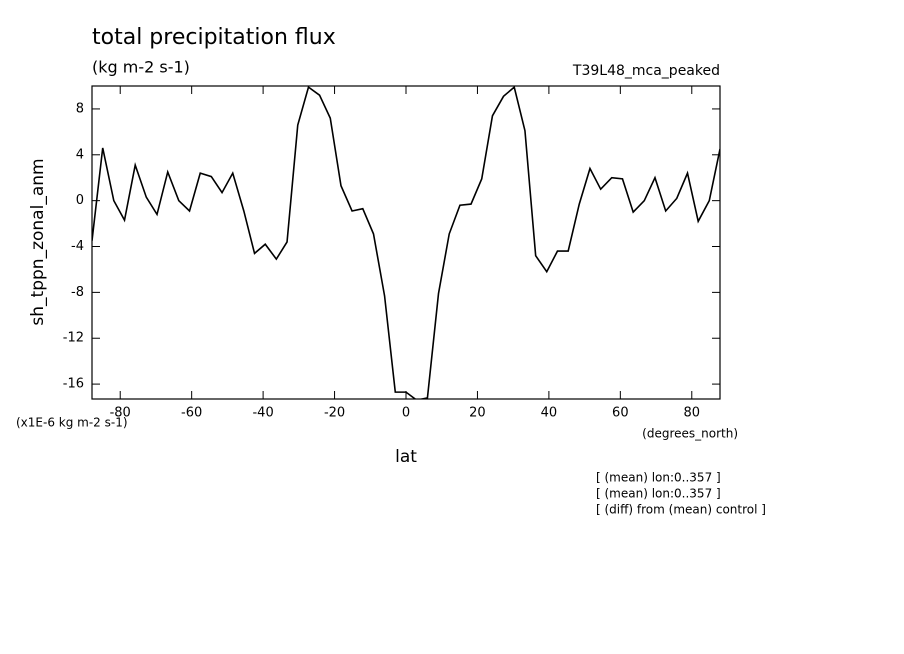 The image size is (904, 654). What do you see at coordinates (80, 108) in the screenshot?
I see `y-tick-label: 8` at bounding box center [80, 108].